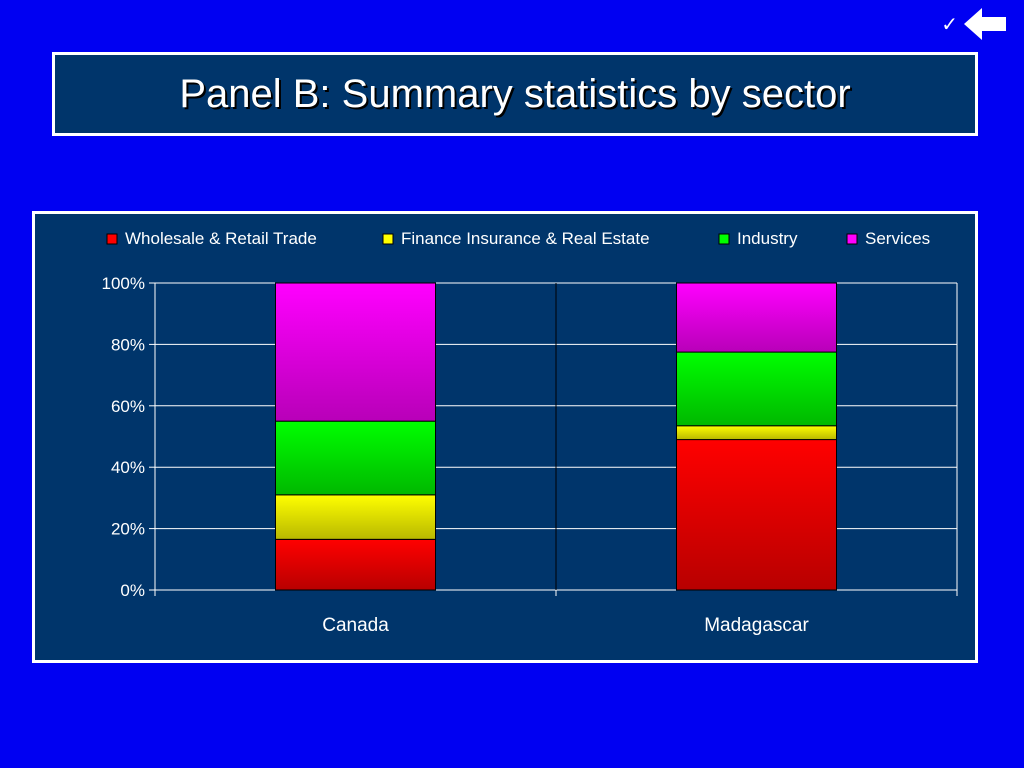 The image size is (1024, 768). Describe the element at coordinates (897, 238) in the screenshot. I see `legend-label: Services` at that location.